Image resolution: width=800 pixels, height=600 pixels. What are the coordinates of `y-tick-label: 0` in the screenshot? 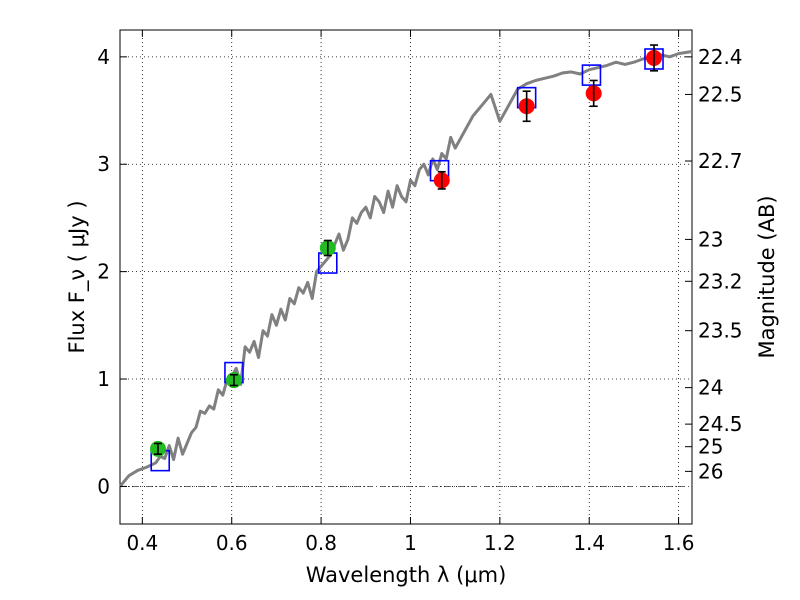 It's located at (103, 486).